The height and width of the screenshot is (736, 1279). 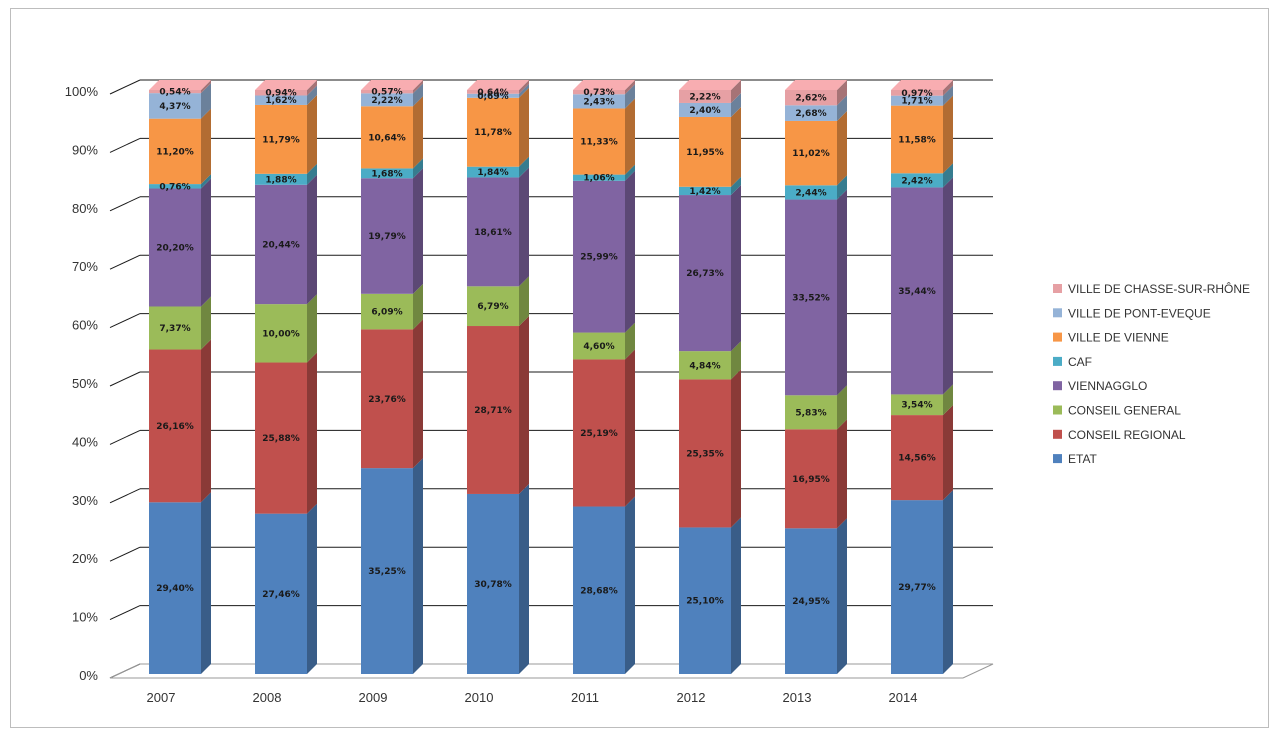 What do you see at coordinates (599, 258) in the screenshot?
I see `data-label: 25,99%` at bounding box center [599, 258].